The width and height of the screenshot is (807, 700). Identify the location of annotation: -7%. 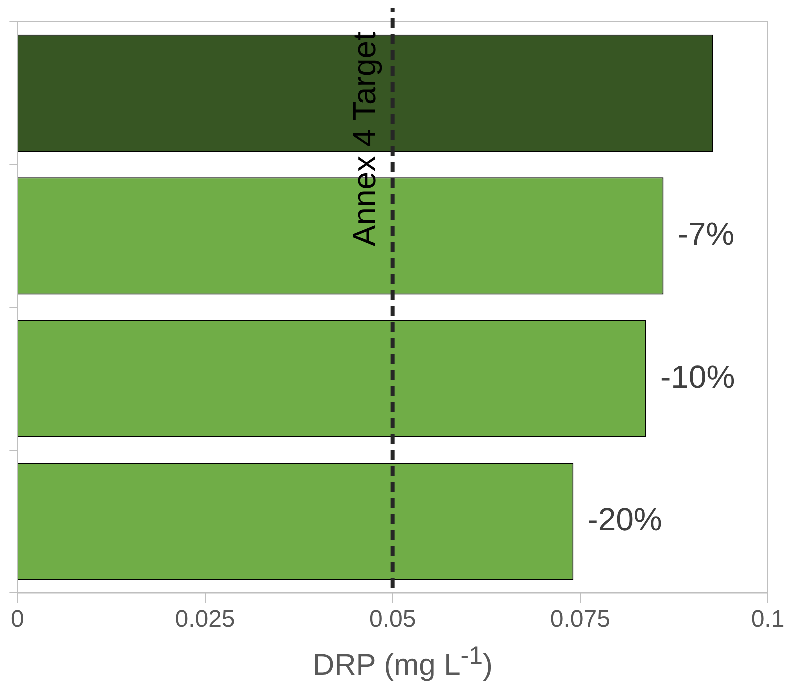
(706, 234).